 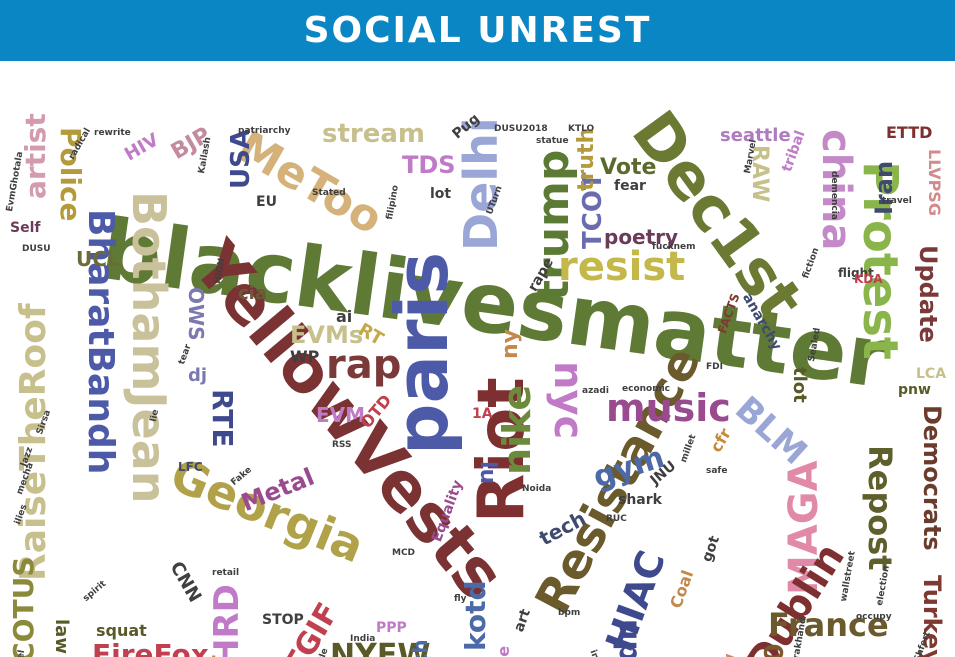 What do you see at coordinates (884, 187) in the screenshot?
I see `word-iran: Iran` at bounding box center [884, 187].